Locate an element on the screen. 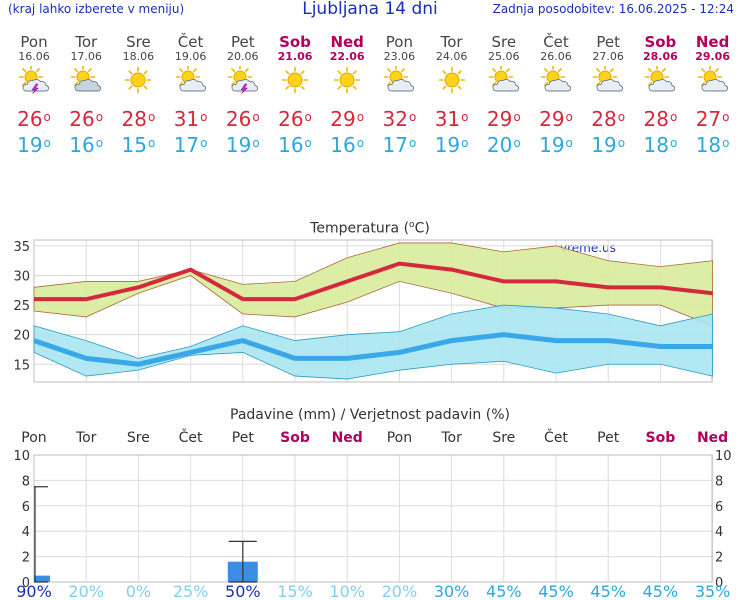 This screenshot has width=740, height=600. day-date: 28.06 is located at coordinates (660, 56).